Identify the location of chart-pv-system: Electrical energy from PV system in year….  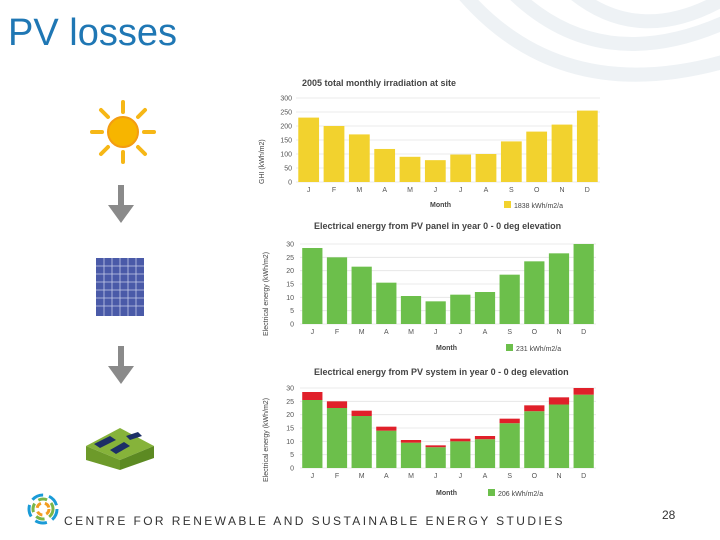
(428, 433).